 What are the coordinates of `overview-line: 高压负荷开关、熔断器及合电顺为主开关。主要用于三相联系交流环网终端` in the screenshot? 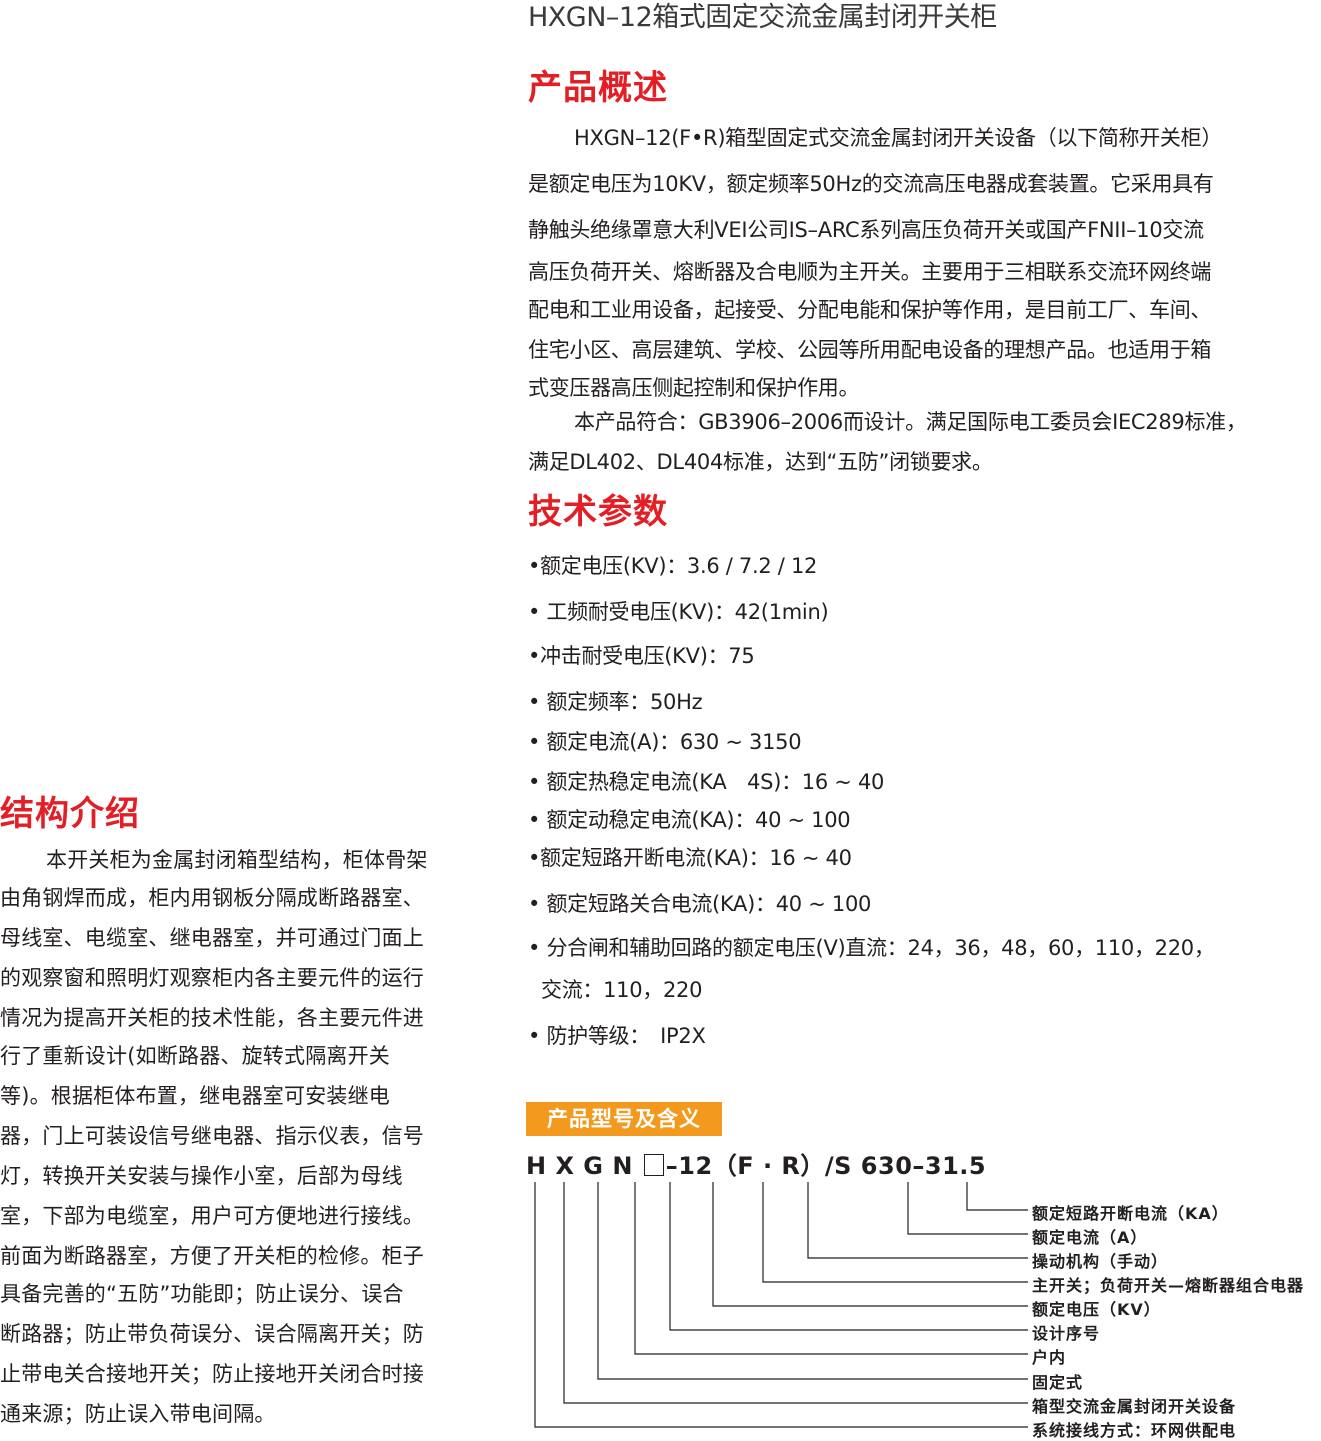 It's located at (870, 272).